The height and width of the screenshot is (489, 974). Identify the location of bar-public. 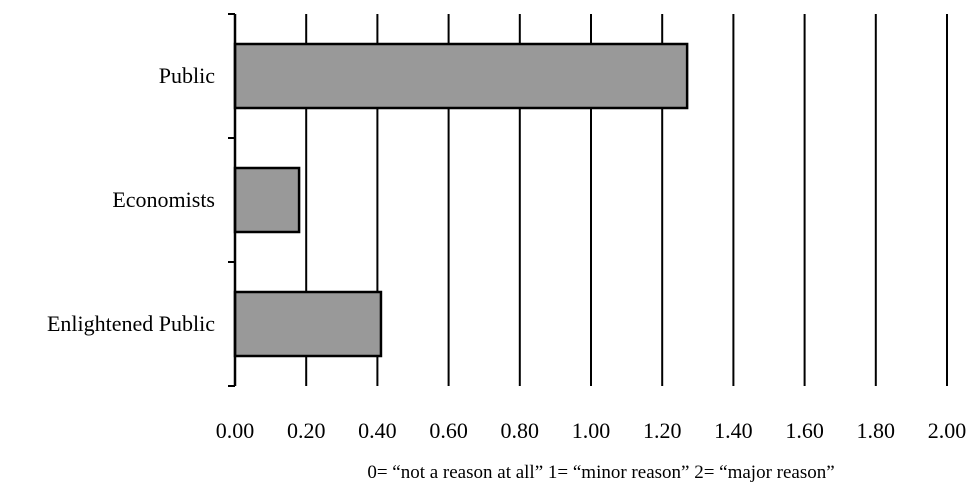
(461, 76).